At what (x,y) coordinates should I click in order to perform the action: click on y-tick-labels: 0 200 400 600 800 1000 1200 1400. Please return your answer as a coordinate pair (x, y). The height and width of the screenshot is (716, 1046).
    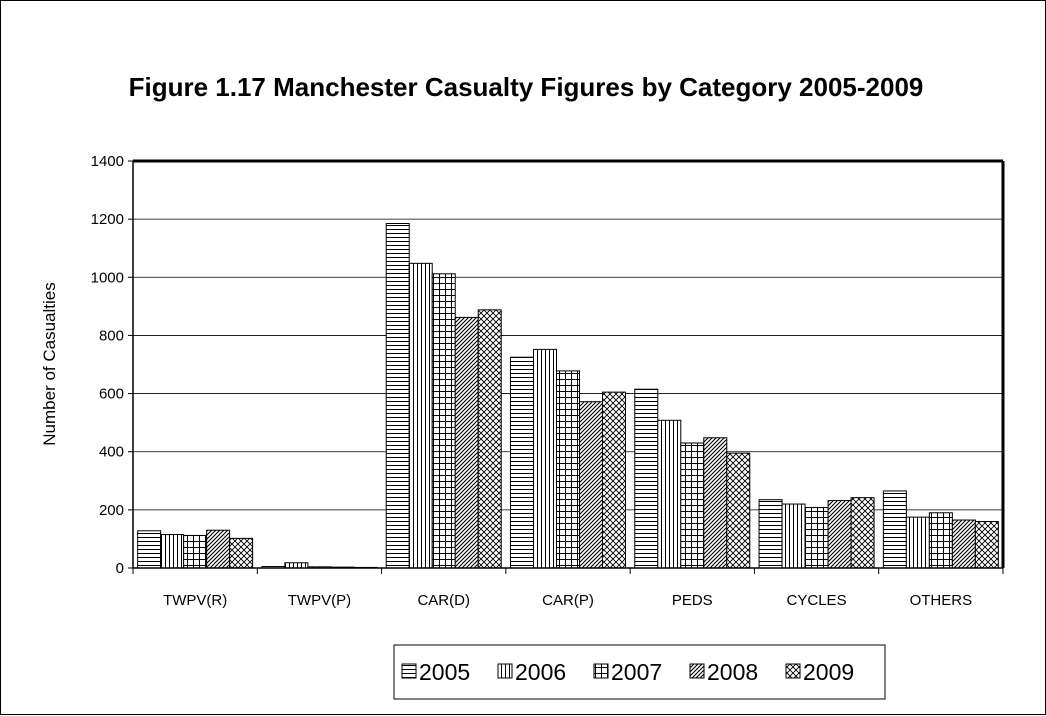
    Looking at the image, I should click on (107, 365).